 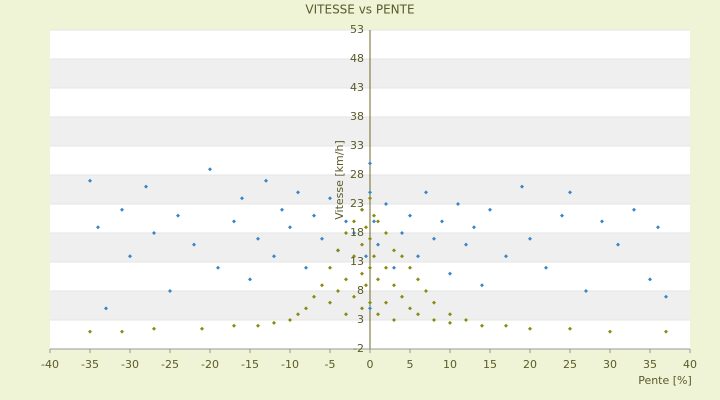 I want to click on x-tick-label: 40, so click(x=690, y=364).